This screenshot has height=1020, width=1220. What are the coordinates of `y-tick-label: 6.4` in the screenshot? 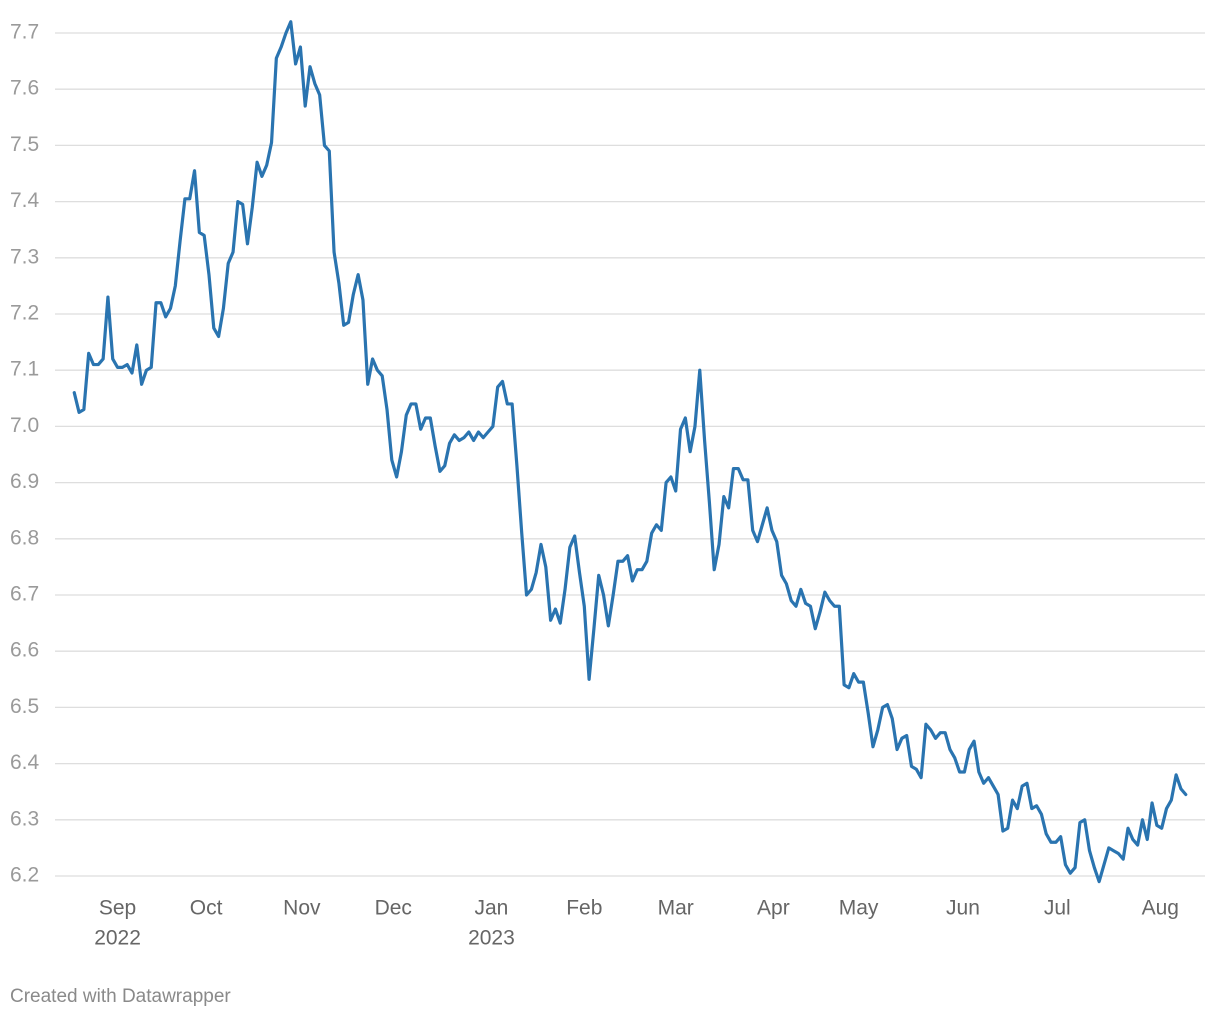 It's located at (25, 762).